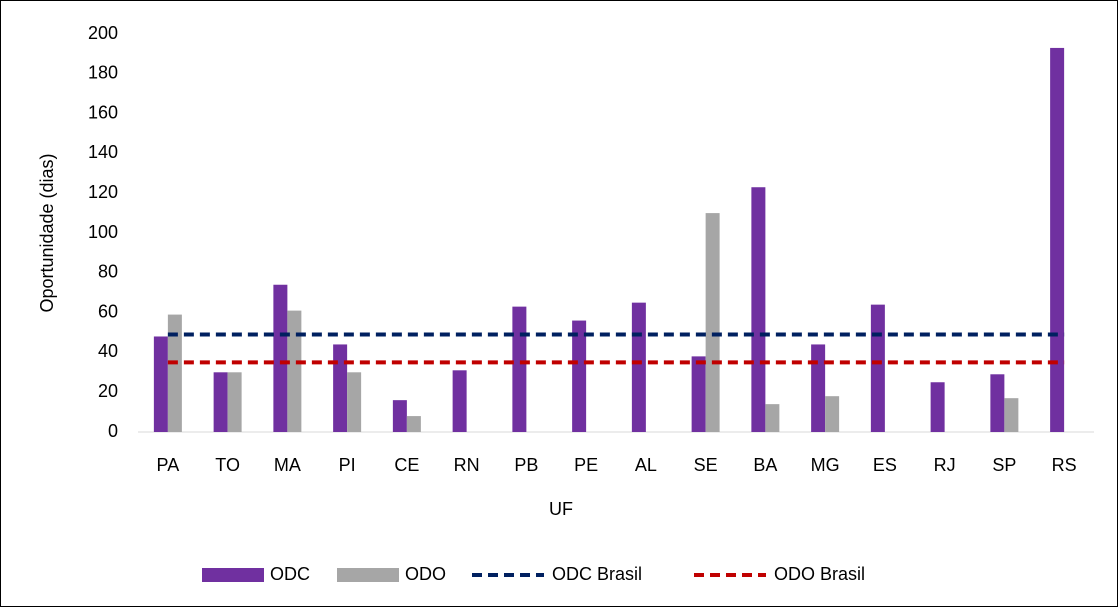  What do you see at coordinates (526, 465) in the screenshot?
I see `x-tick-label: PB` at bounding box center [526, 465].